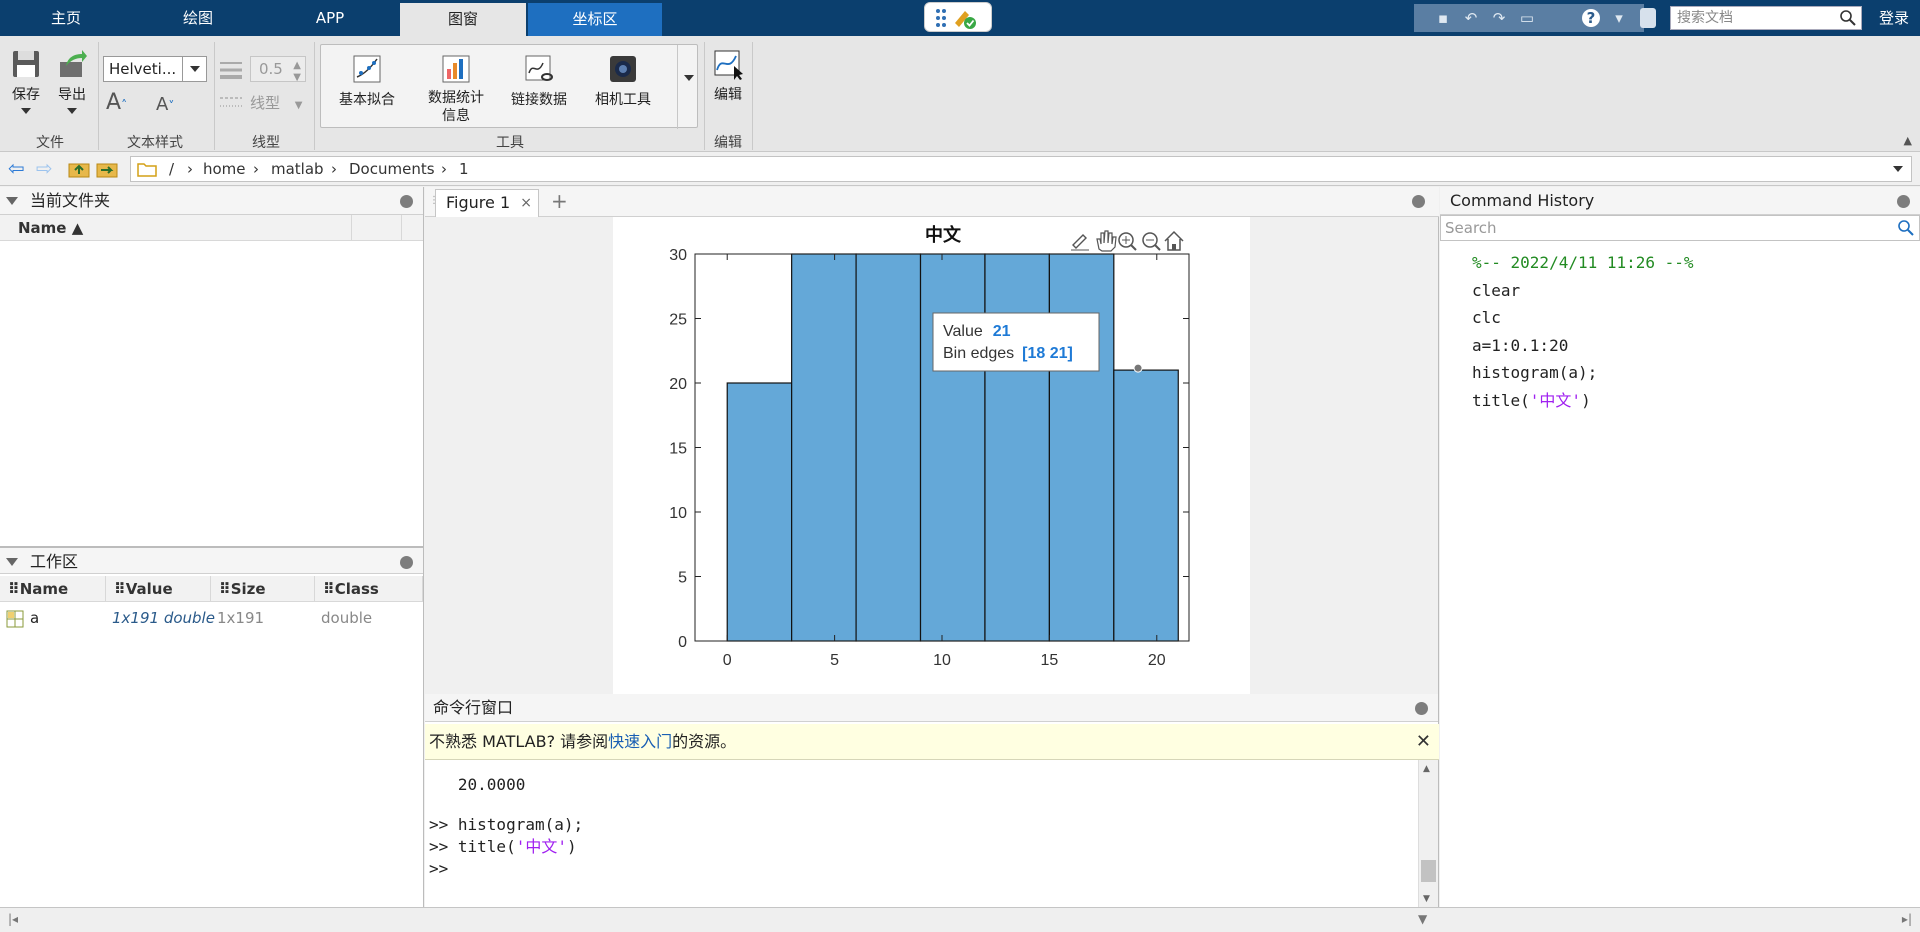  Describe the element at coordinates (1535, 372) in the screenshot. I see `history-item: histogram(a);` at that location.